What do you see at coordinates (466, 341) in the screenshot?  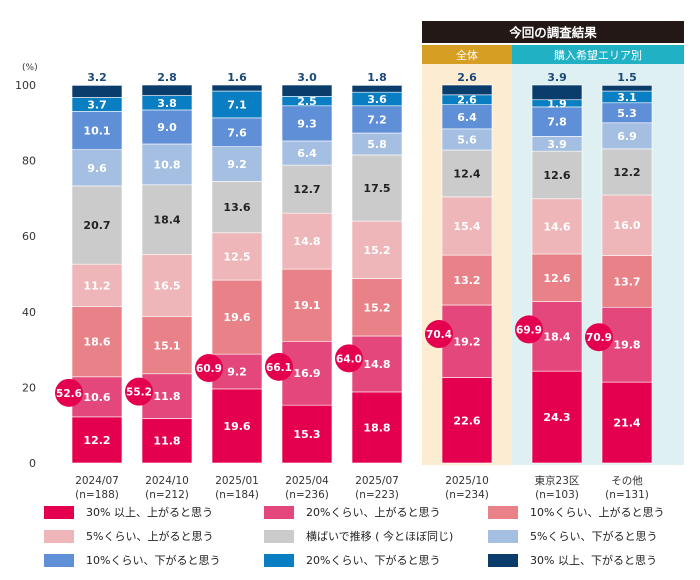 I see `bar-value-label: 19.2` at bounding box center [466, 341].